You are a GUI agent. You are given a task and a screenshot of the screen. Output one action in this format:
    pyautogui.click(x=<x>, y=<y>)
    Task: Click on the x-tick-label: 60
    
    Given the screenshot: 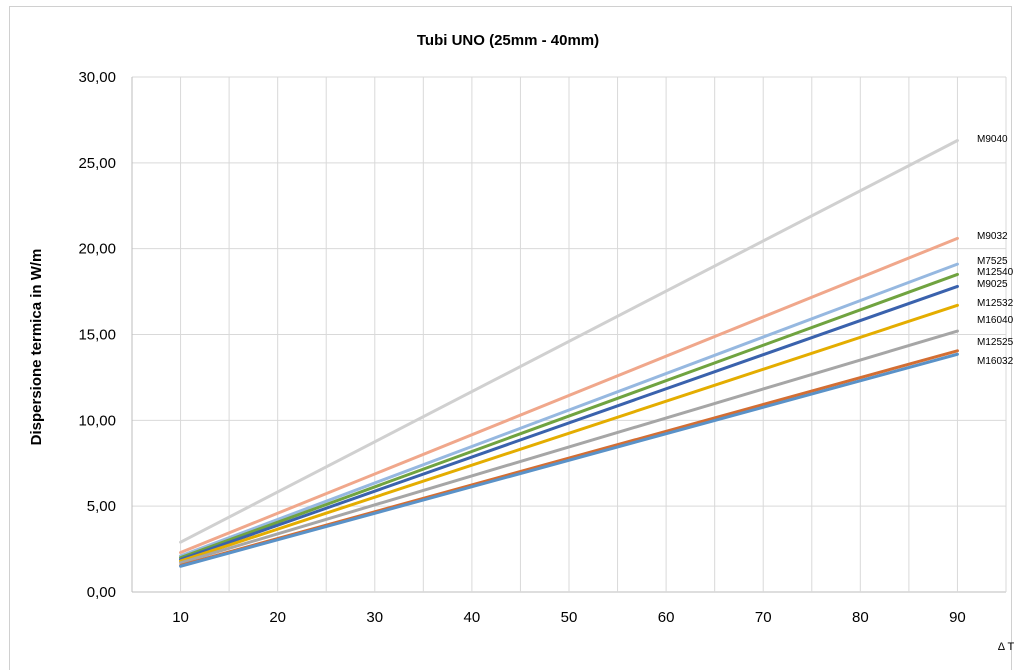 What is the action you would take?
    pyautogui.click(x=666, y=617)
    